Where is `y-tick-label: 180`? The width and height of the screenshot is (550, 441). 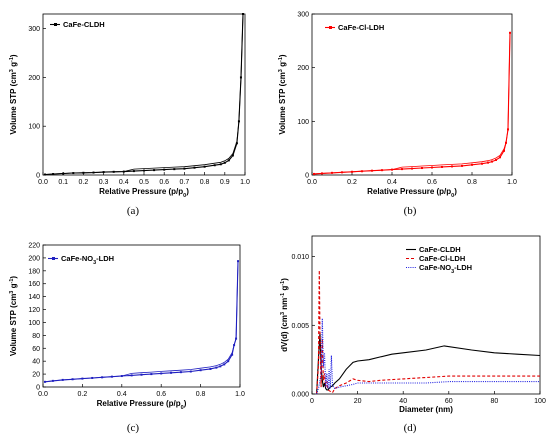 y-tick-label: 180 is located at coordinates (34, 271).